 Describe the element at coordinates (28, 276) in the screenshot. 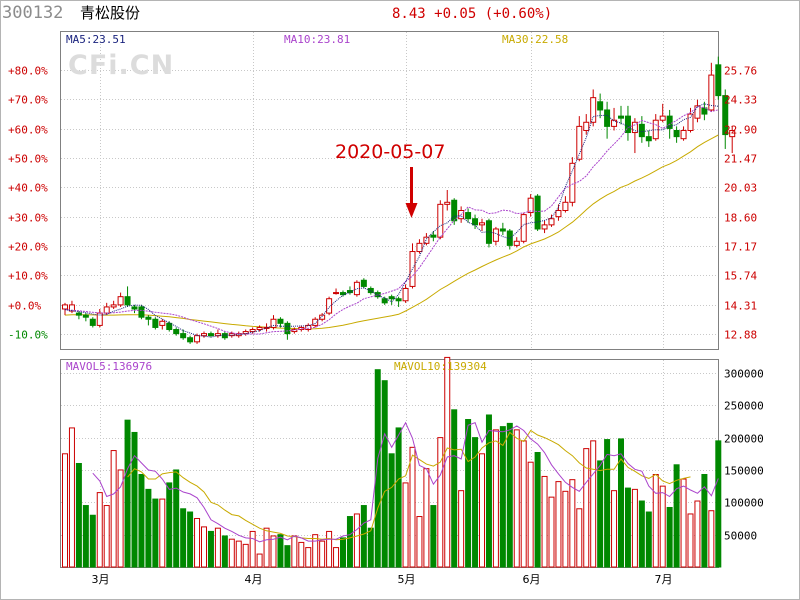

I see `y-tick-left: +10.0%` at that location.